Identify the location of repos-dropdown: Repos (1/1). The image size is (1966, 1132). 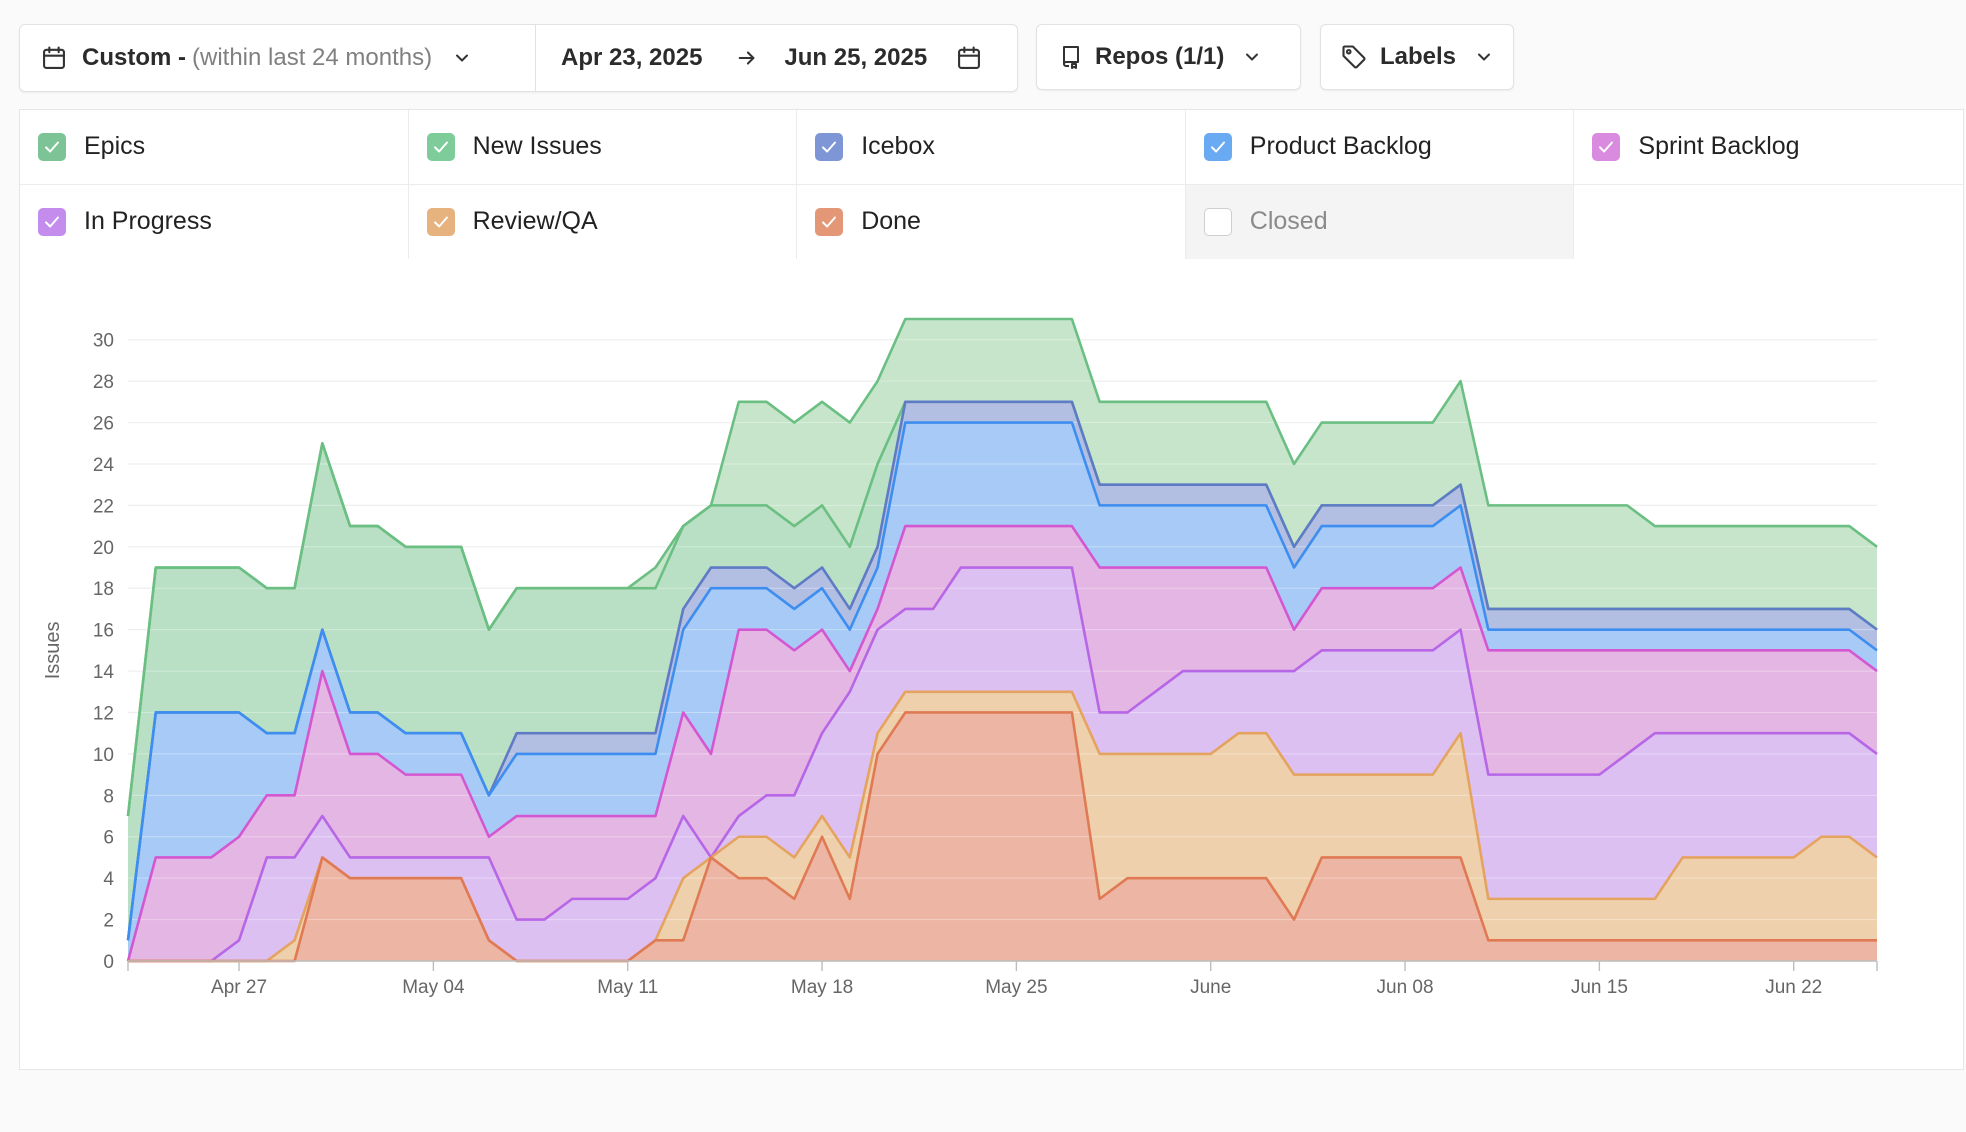
(1168, 57).